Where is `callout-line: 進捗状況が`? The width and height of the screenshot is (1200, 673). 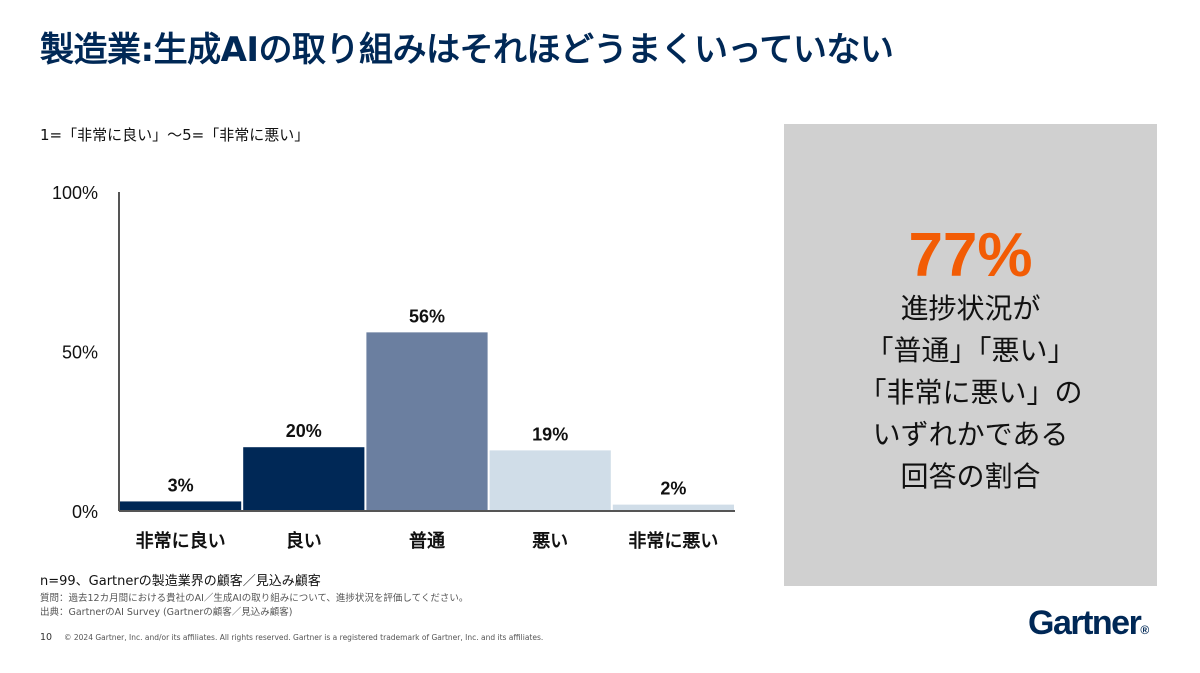
callout-line: 進捗状況が is located at coordinates (970, 308).